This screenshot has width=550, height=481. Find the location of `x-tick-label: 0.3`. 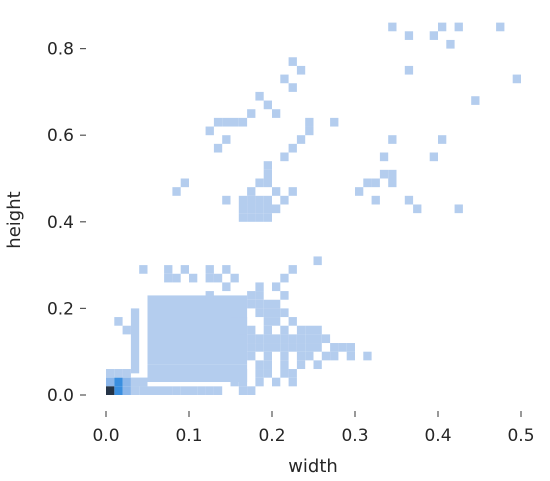

x-tick-label: 0.3 is located at coordinates (354, 436).